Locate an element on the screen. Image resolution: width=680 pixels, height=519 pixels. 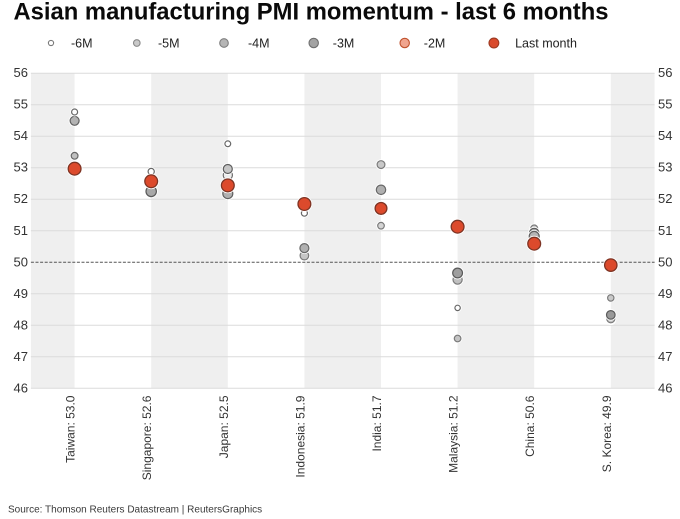
svg-text: -5M is located at coordinates (169, 43).